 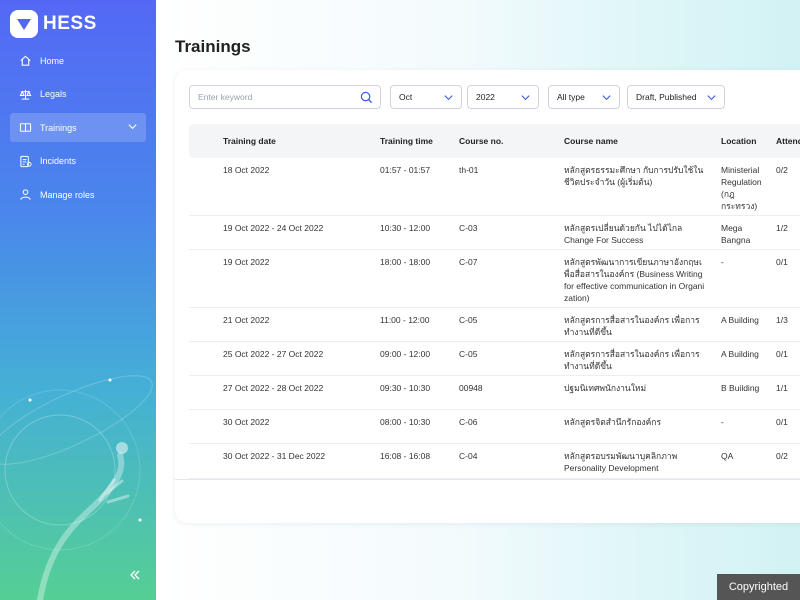 What do you see at coordinates (405, 262) in the screenshot?
I see `training-time: 18:00 - 18:00` at bounding box center [405, 262].